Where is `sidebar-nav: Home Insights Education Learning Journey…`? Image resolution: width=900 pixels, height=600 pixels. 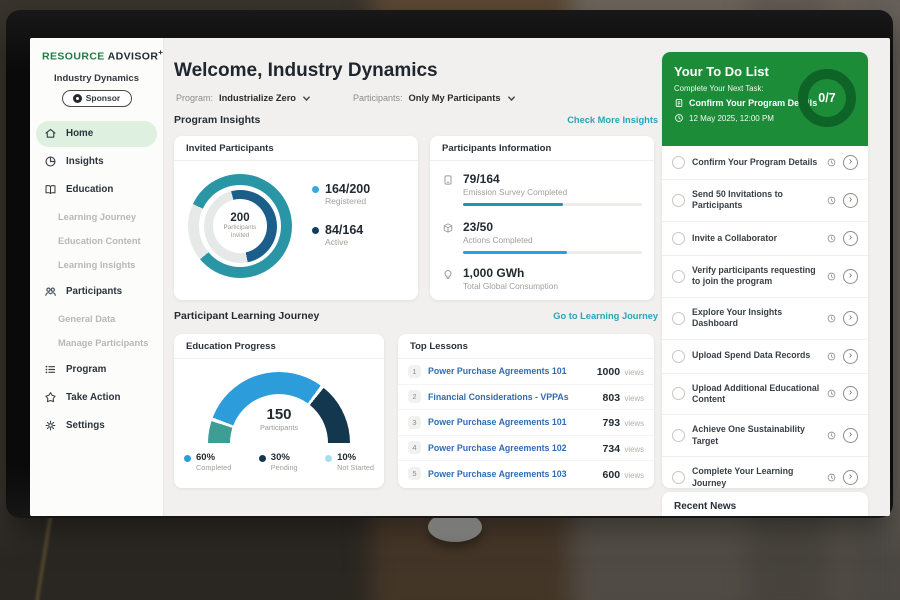 sidebar-nav: Home Insights Education Learning Journey… is located at coordinates (96, 279).